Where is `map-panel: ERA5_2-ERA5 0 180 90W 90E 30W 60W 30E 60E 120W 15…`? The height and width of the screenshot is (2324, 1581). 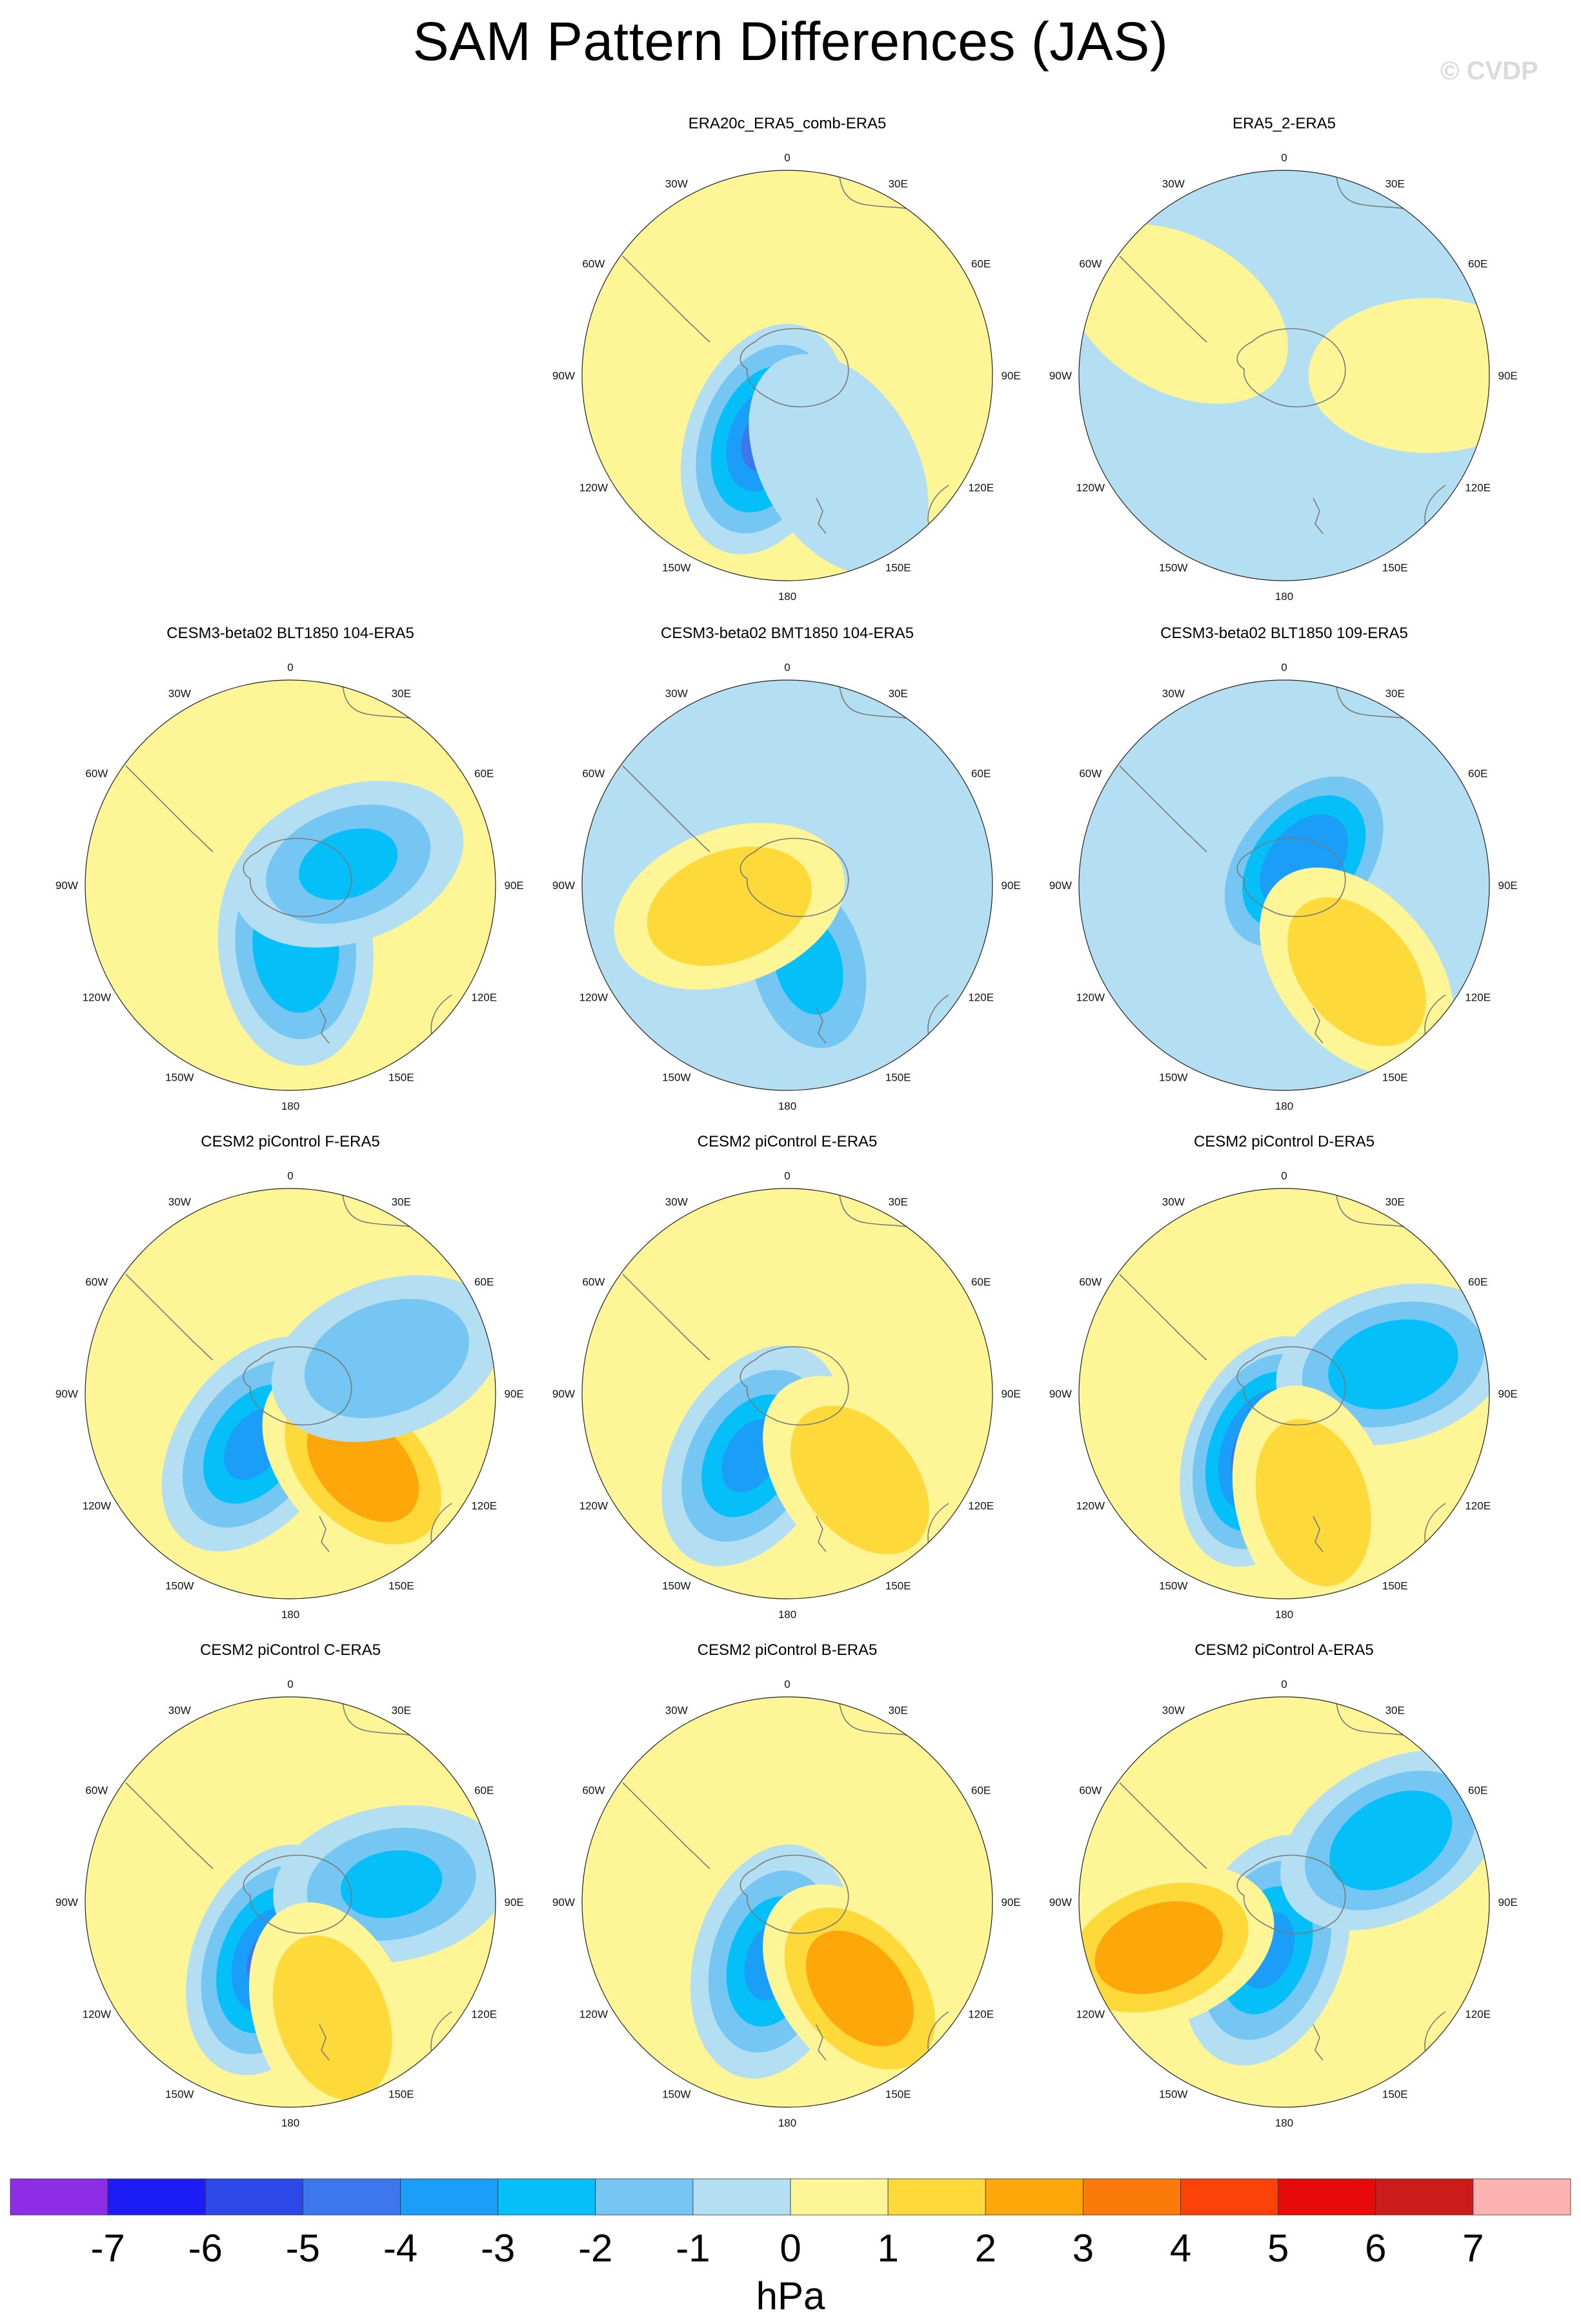 map-panel: ERA5_2-ERA5 0 180 90W 90E 30W 60W 30E 60E 120W 15… is located at coordinates (1283, 366).